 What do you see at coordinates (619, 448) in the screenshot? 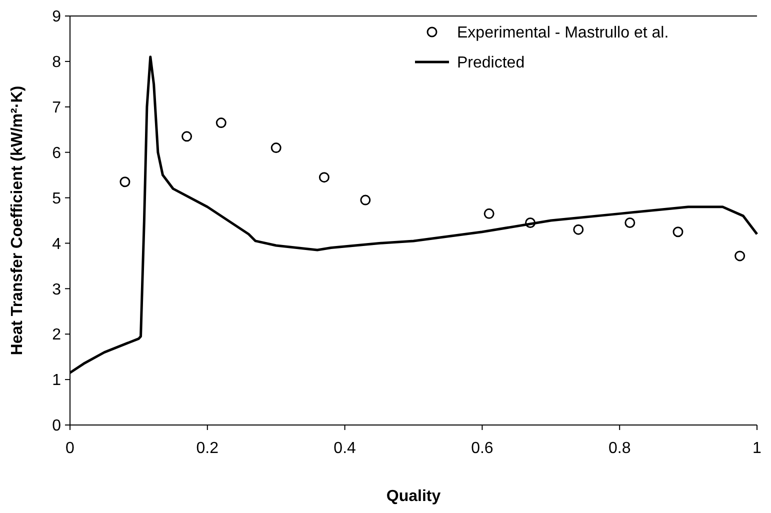
I see `x-tick-label: 0.8` at bounding box center [619, 448].